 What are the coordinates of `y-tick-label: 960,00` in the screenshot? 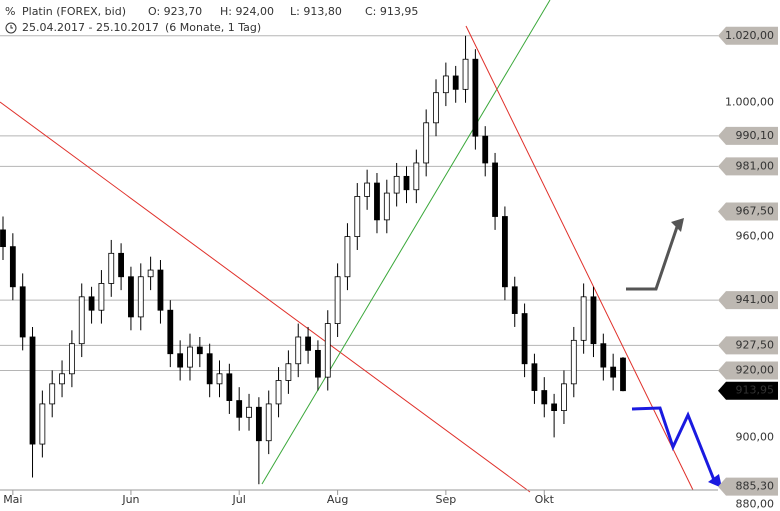 It's located at (755, 236).